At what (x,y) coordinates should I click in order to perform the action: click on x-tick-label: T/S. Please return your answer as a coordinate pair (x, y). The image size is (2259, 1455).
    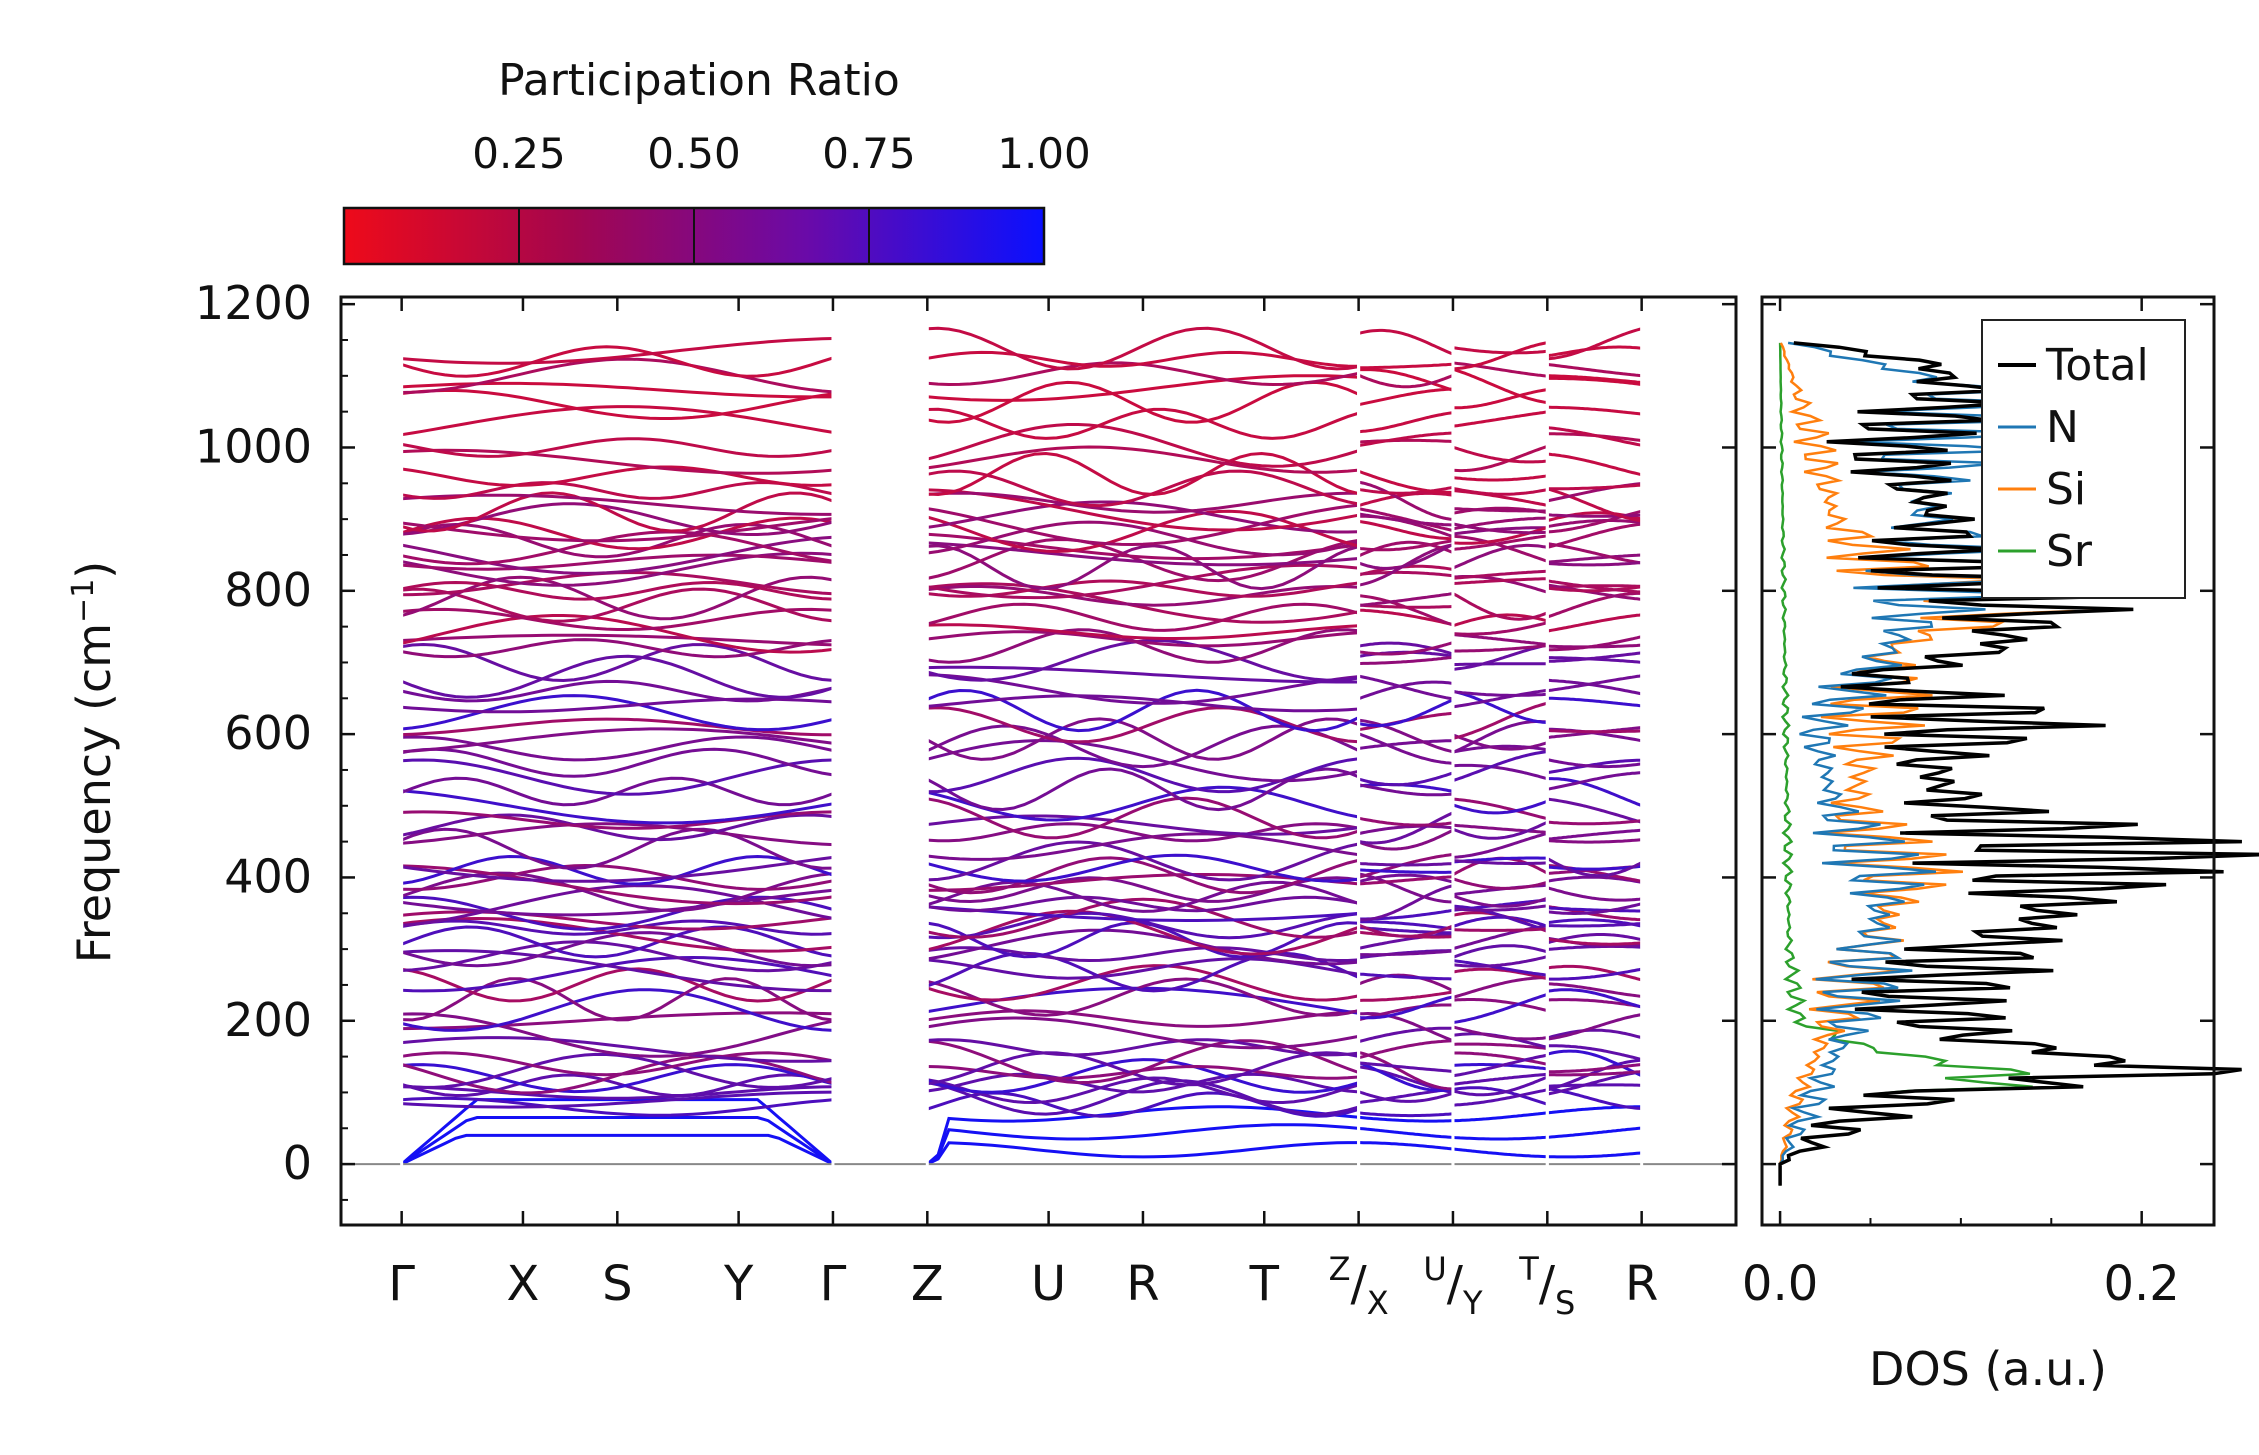
    Looking at the image, I should click on (1546, 1286).